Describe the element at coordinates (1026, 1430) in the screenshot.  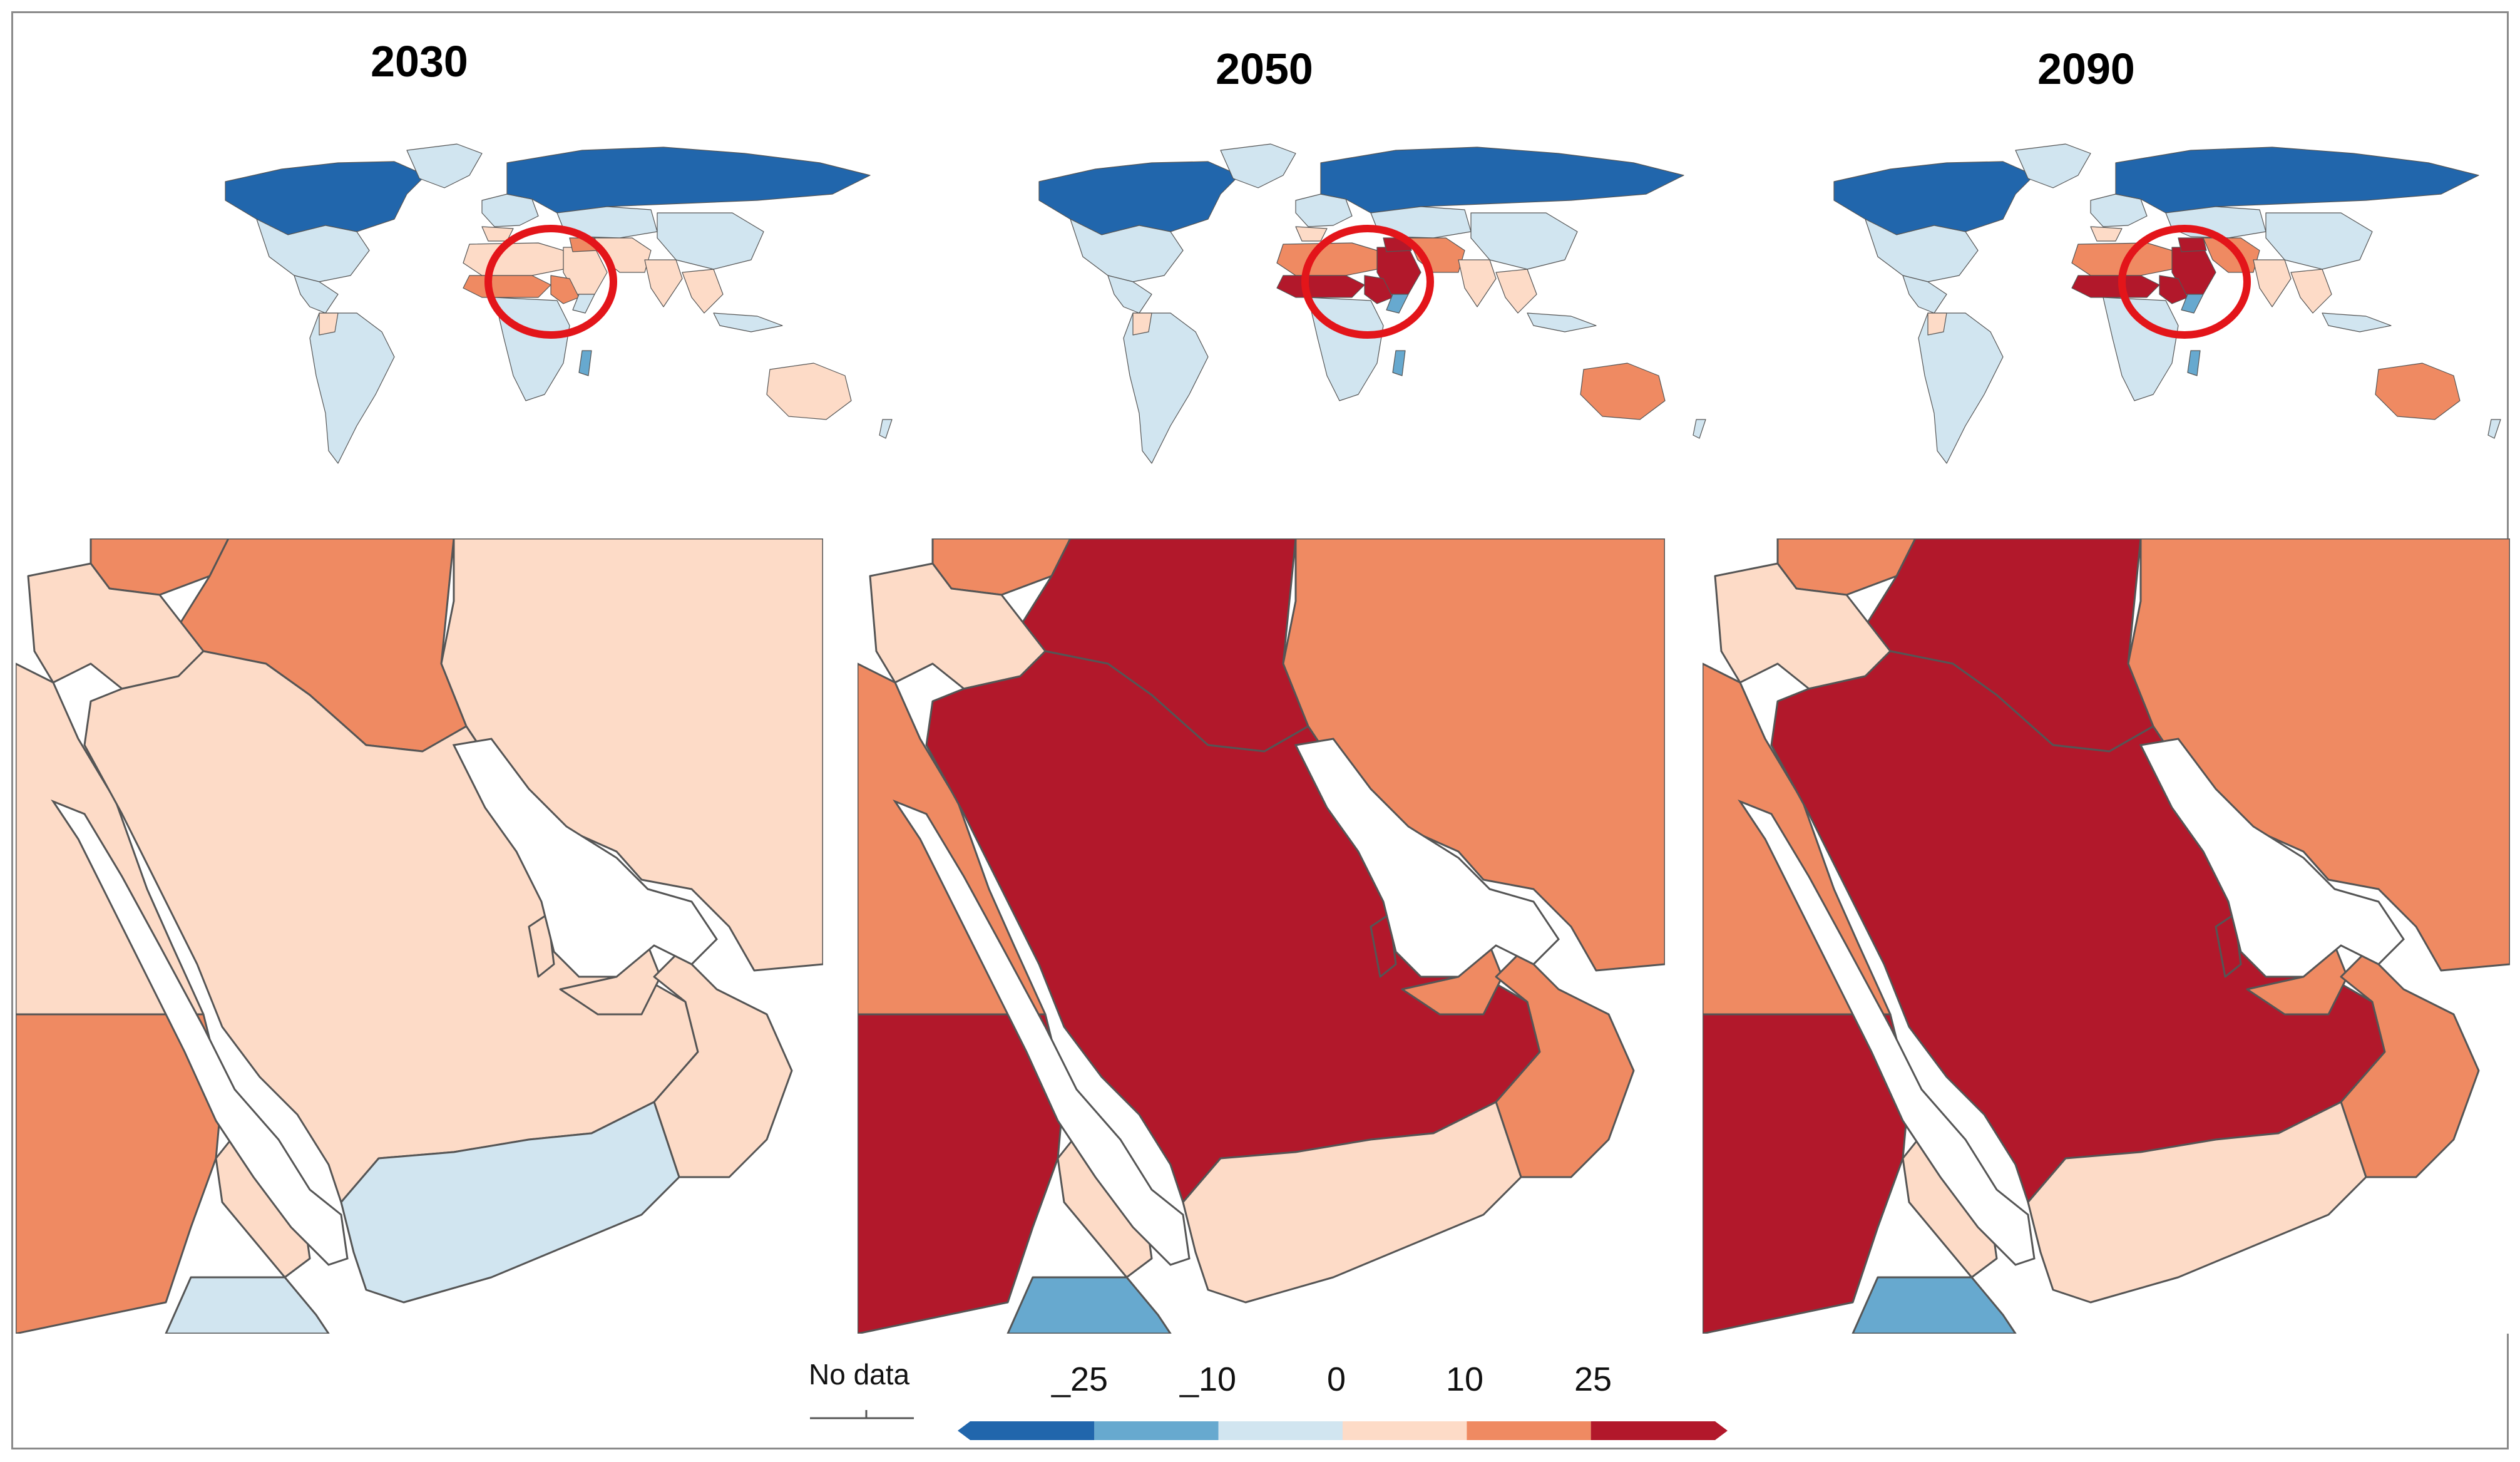
I see `legend-bin-very-cold` at that location.